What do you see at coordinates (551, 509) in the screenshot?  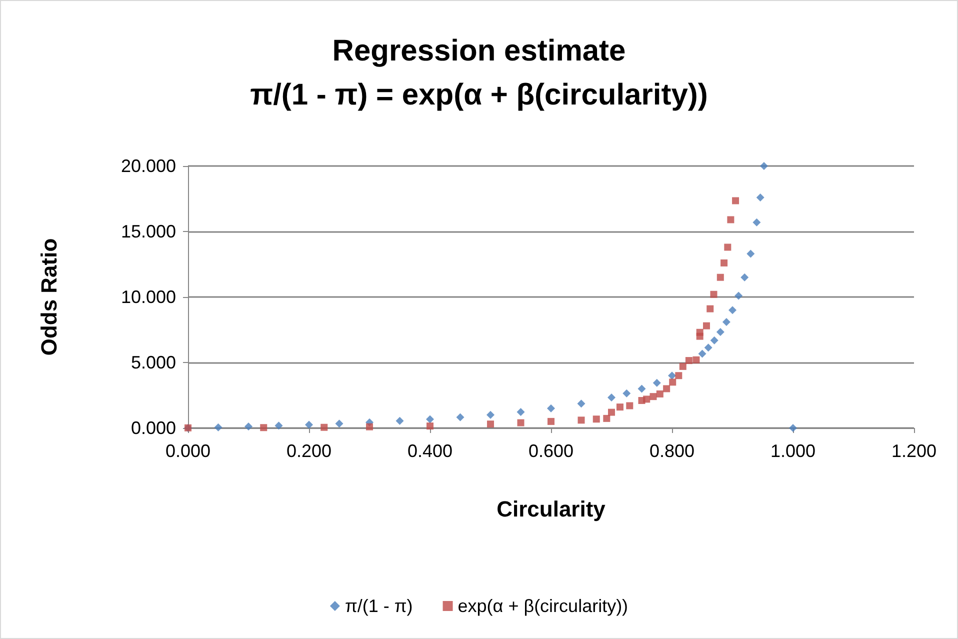 I see `x-axis-title: Circularity` at bounding box center [551, 509].